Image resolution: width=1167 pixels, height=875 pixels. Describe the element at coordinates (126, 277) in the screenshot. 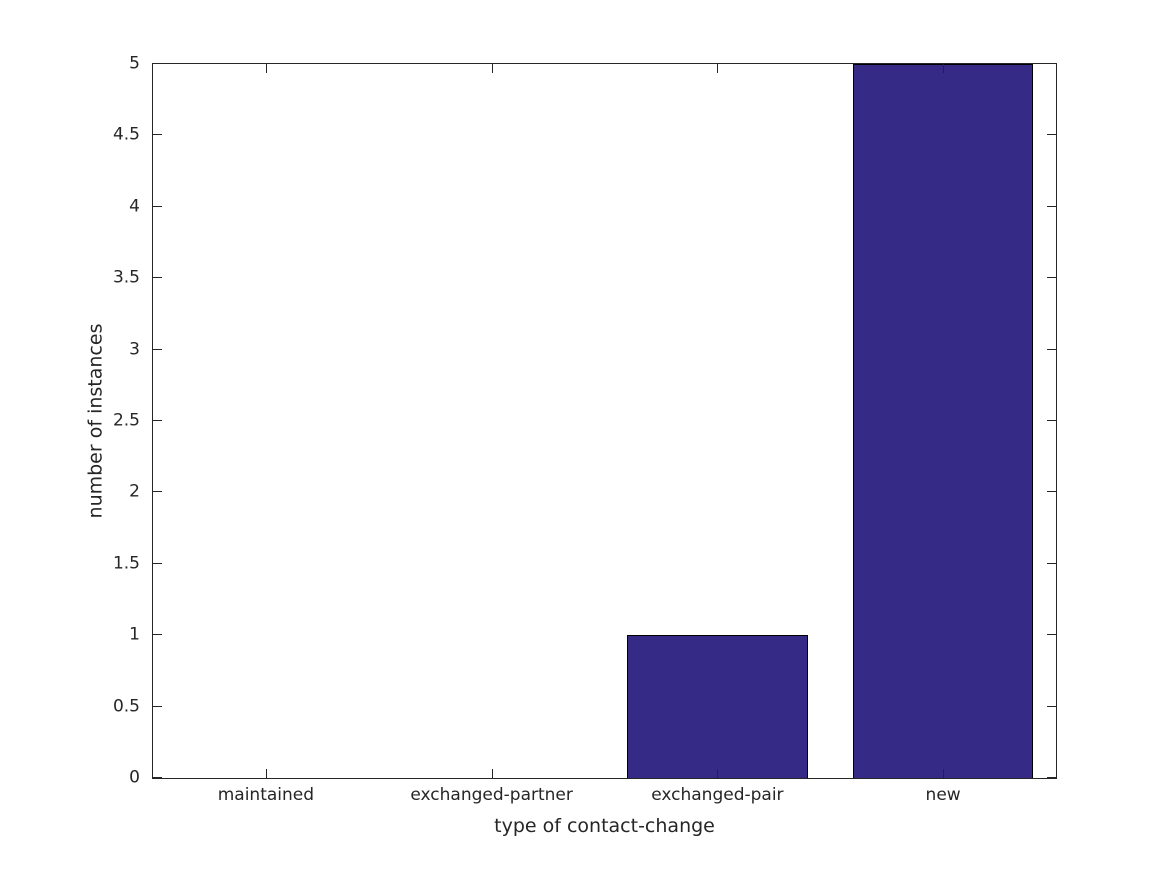

I see `y-tick-label: 3.5` at that location.